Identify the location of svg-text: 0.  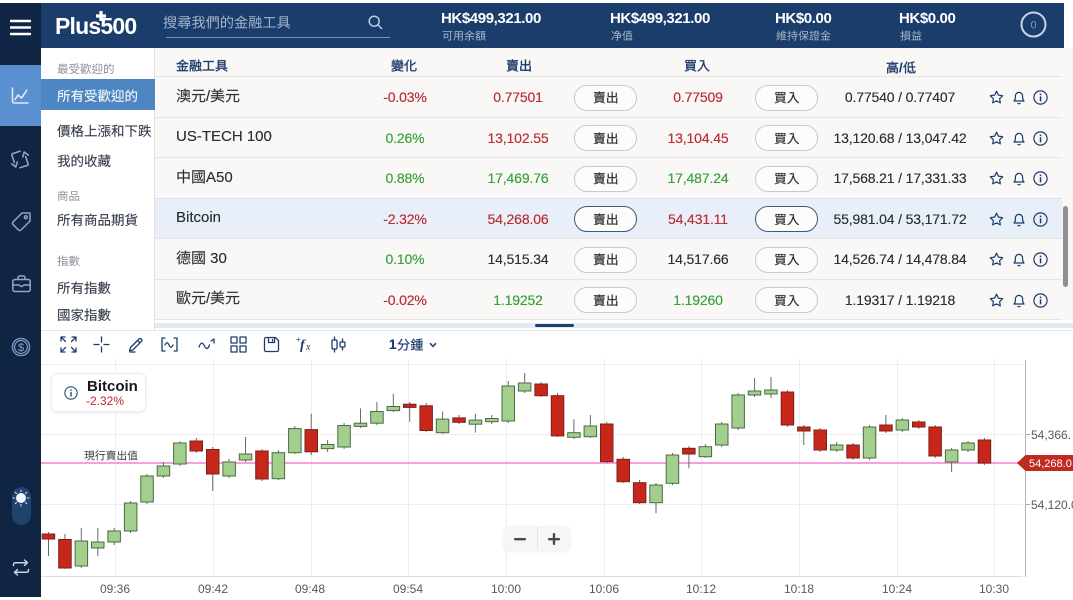
(1033, 26).